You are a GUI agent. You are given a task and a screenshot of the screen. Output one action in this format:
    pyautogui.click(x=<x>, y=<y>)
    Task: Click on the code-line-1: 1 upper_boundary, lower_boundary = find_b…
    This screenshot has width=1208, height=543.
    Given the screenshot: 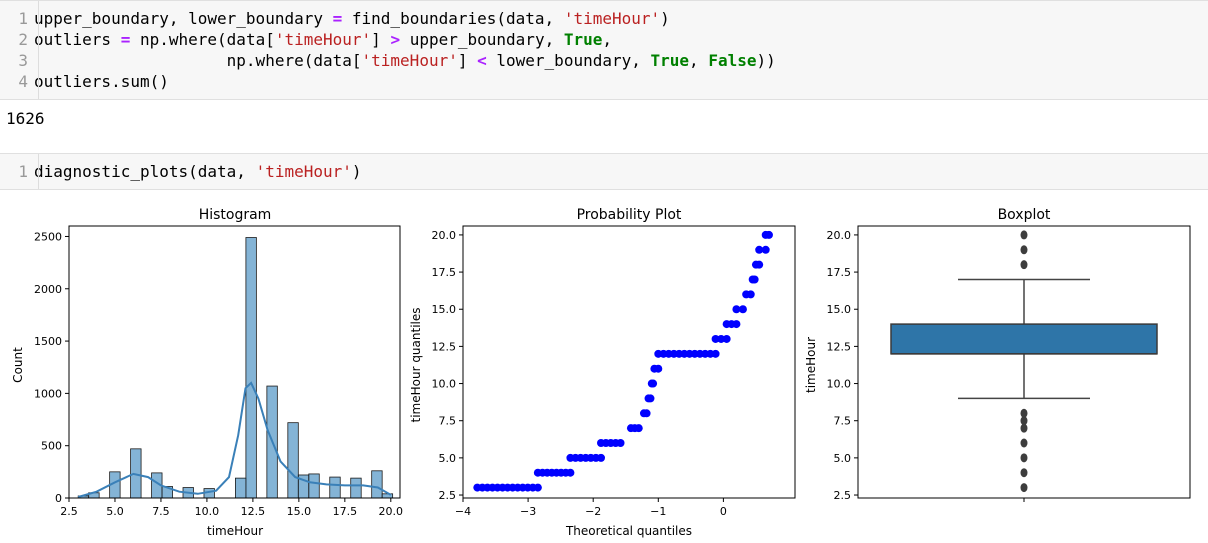 What is the action you would take?
    pyautogui.click(x=604, y=18)
    